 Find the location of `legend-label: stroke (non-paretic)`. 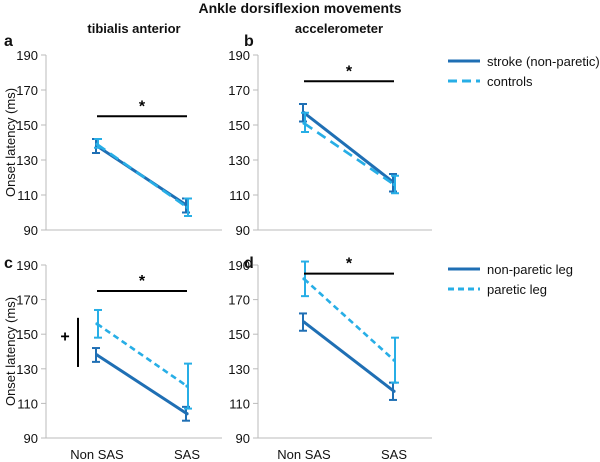

legend-label: stroke (non-paretic) is located at coordinates (543, 61).